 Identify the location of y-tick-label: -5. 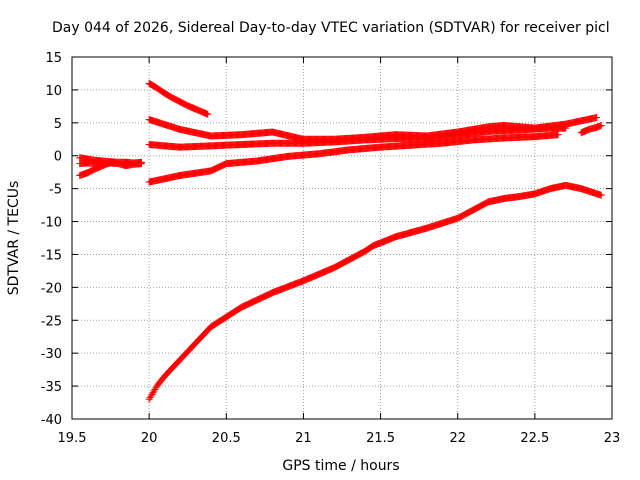
(55, 190).